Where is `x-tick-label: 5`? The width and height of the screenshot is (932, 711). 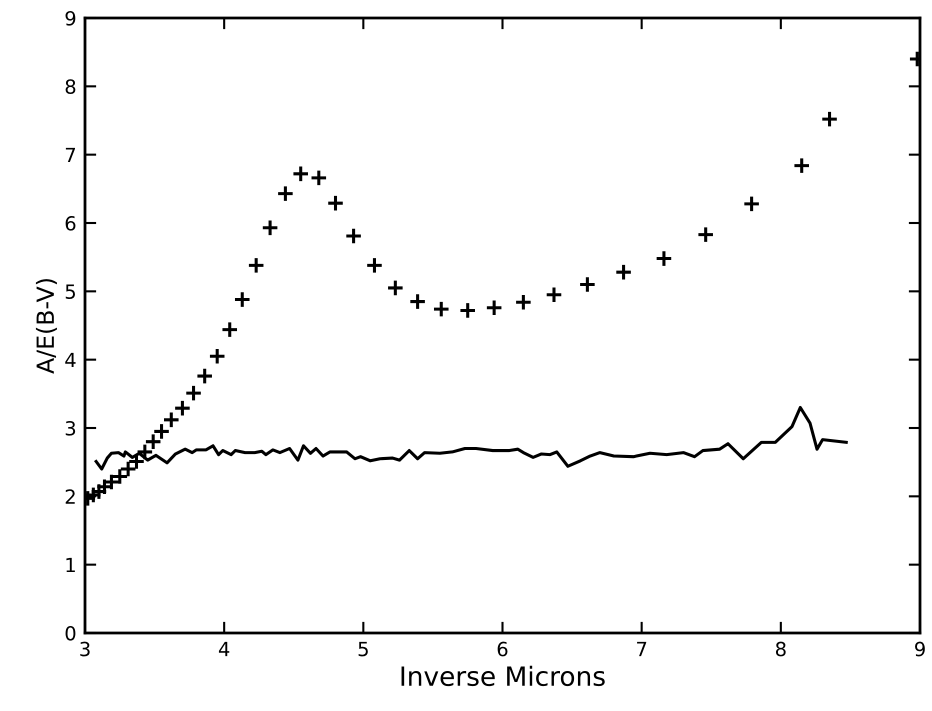
x-tick-label: 5 is located at coordinates (363, 649).